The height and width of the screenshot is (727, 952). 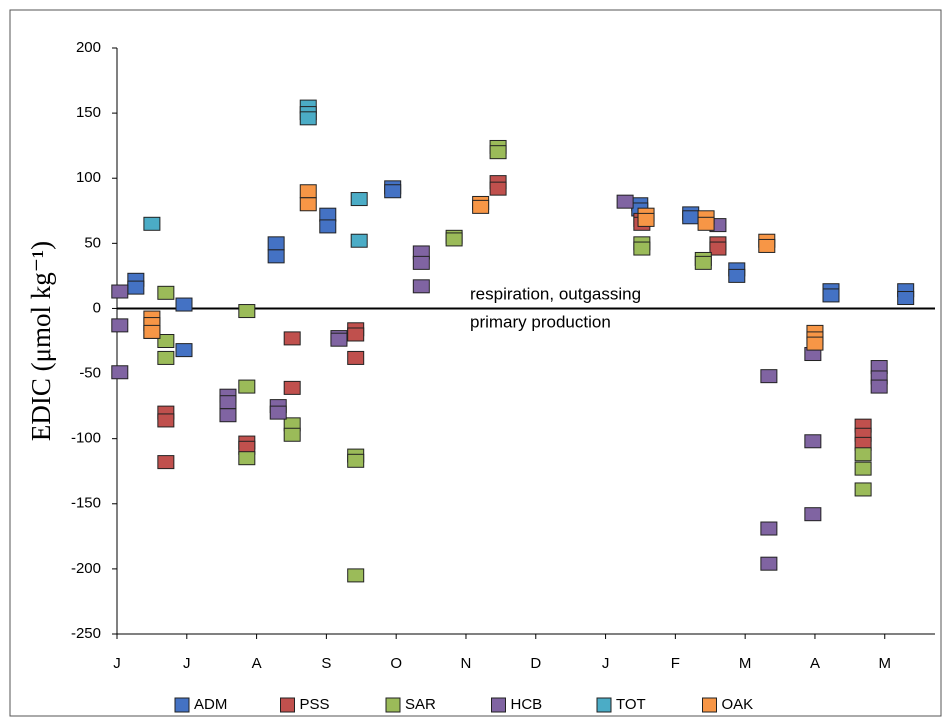 I want to click on y-tick-label: 100, so click(x=88, y=177).